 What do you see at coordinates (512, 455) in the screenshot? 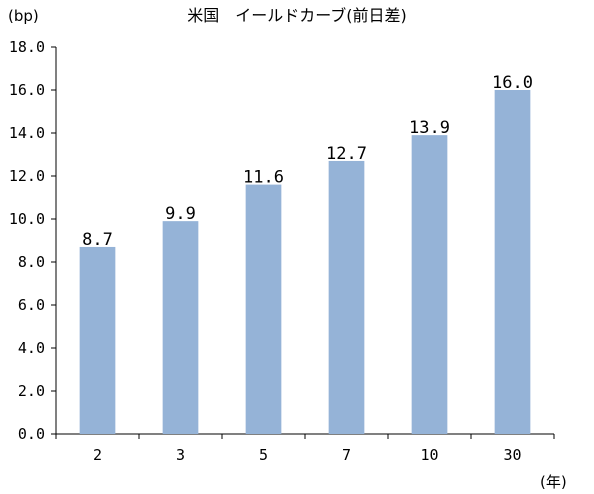
I see `x-tick-label: 30` at bounding box center [512, 455].